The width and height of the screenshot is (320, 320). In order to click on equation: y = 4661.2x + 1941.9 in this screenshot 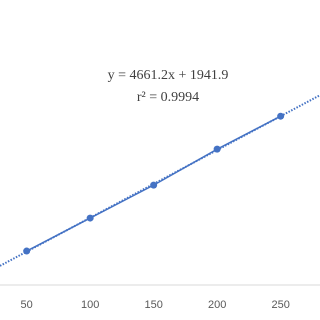, I will do `click(168, 75)`.